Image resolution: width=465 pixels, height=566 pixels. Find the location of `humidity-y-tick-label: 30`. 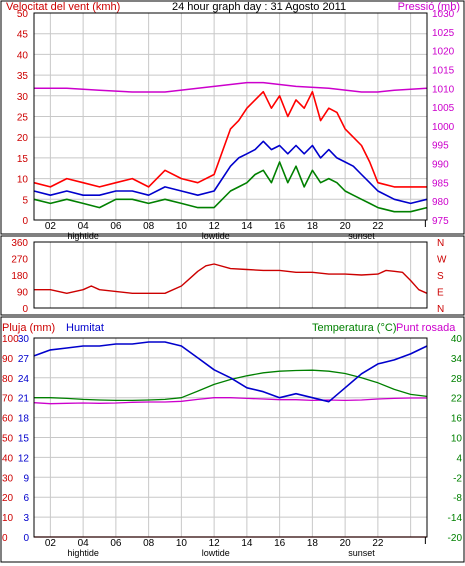

humidity-y-tick-label: 30 is located at coordinates (24, 339).